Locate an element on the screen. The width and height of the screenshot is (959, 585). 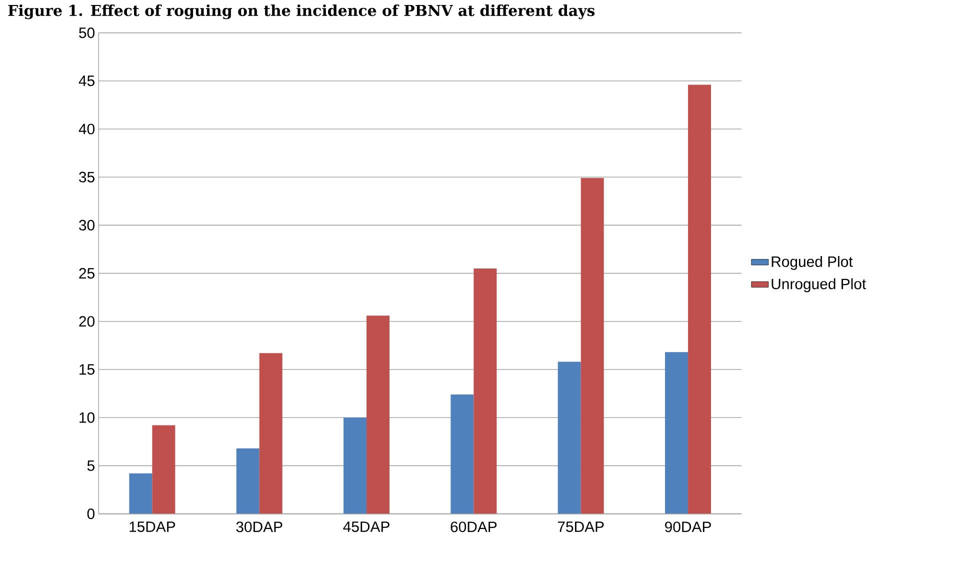
y-tick-label: 5 is located at coordinates (90, 465).